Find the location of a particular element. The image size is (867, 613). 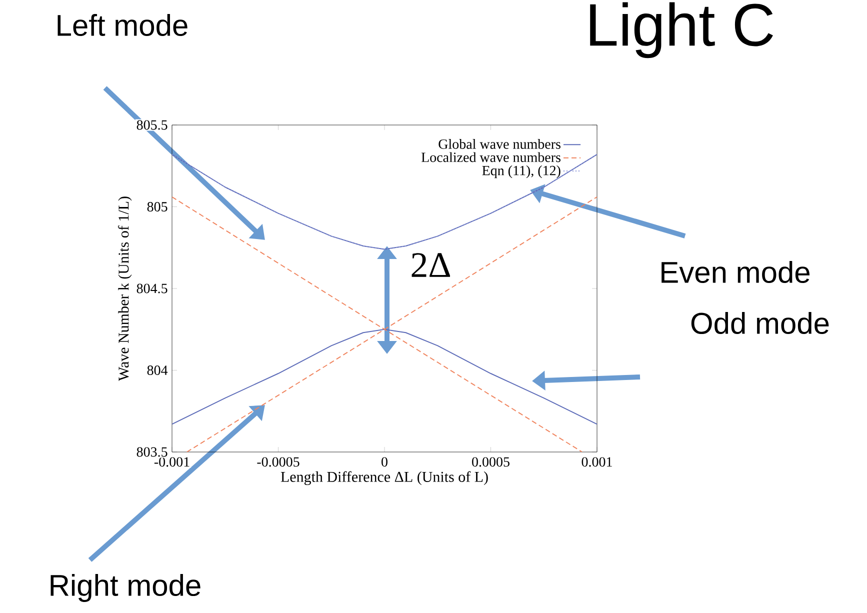

y-tick-label: 804 is located at coordinates (157, 370).